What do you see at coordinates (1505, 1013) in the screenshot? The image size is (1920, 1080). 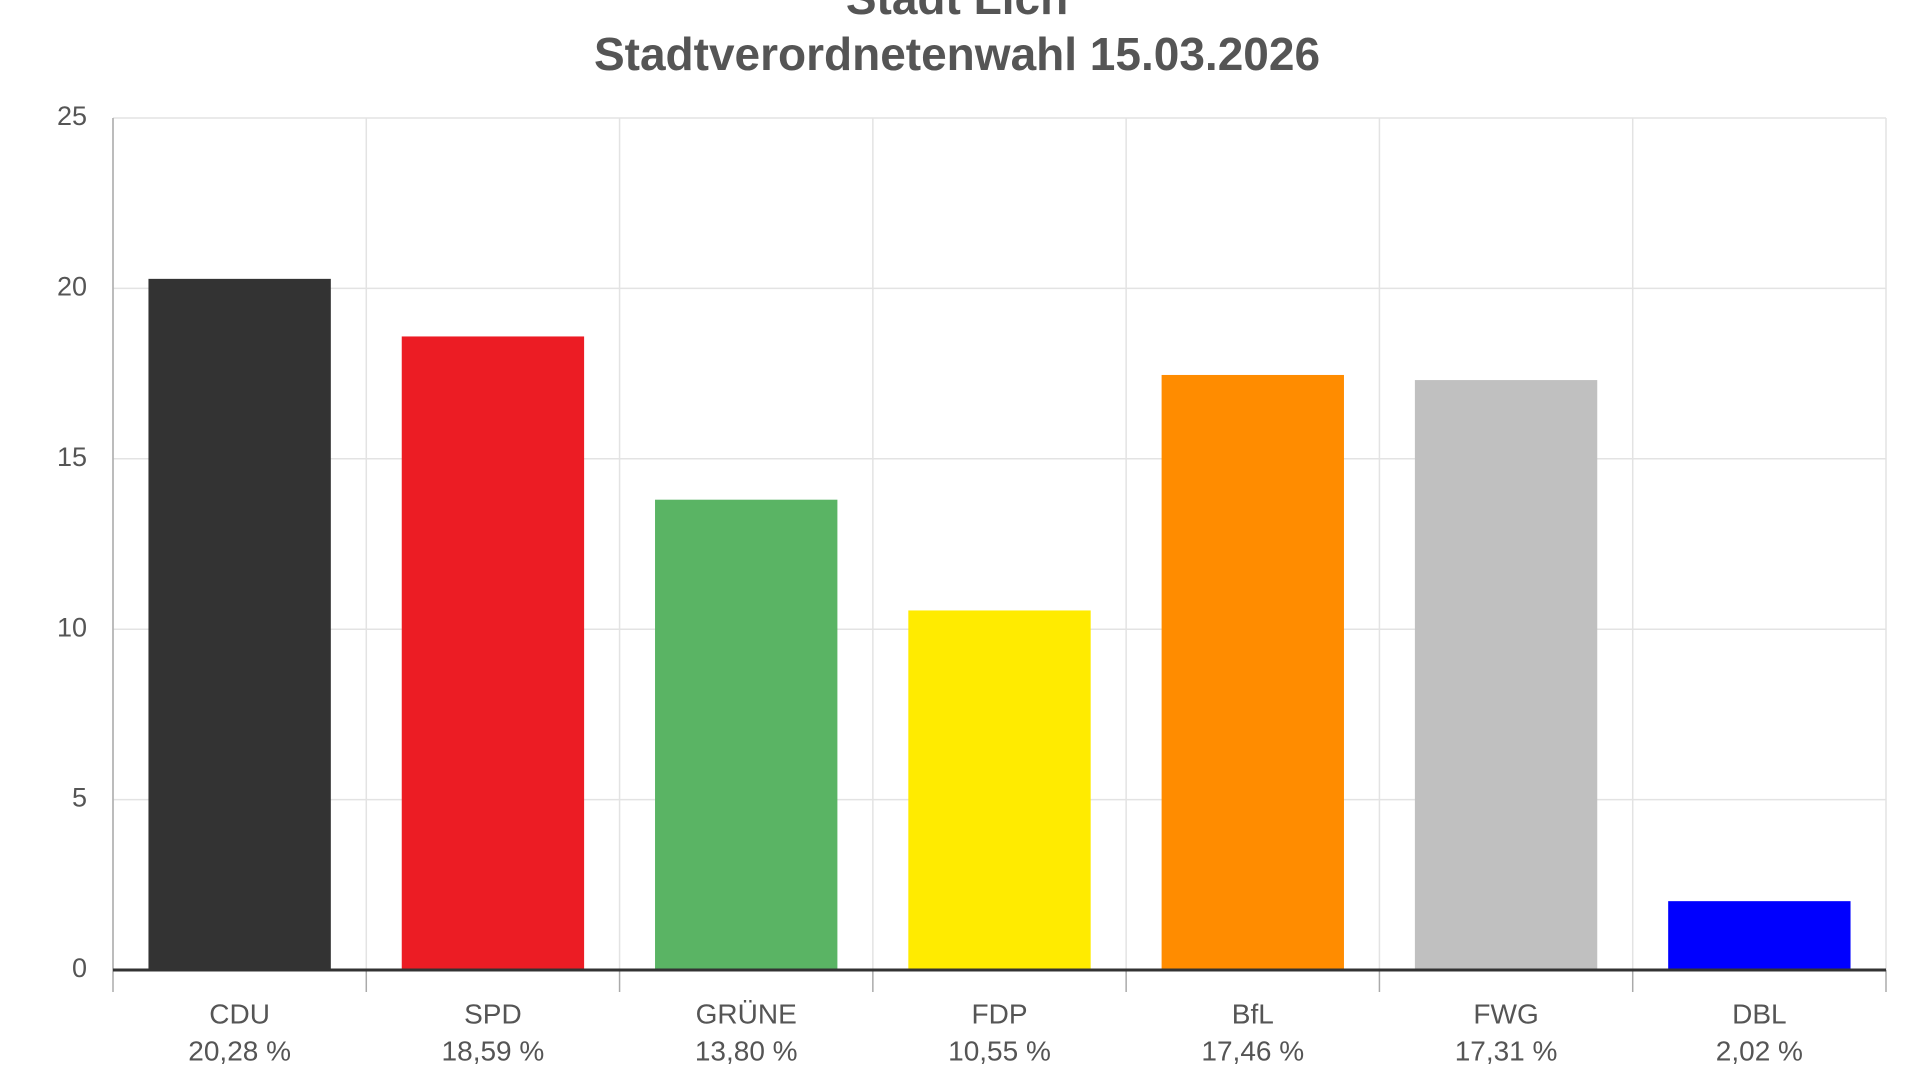 I see `x-tick-label: FWG` at bounding box center [1505, 1013].